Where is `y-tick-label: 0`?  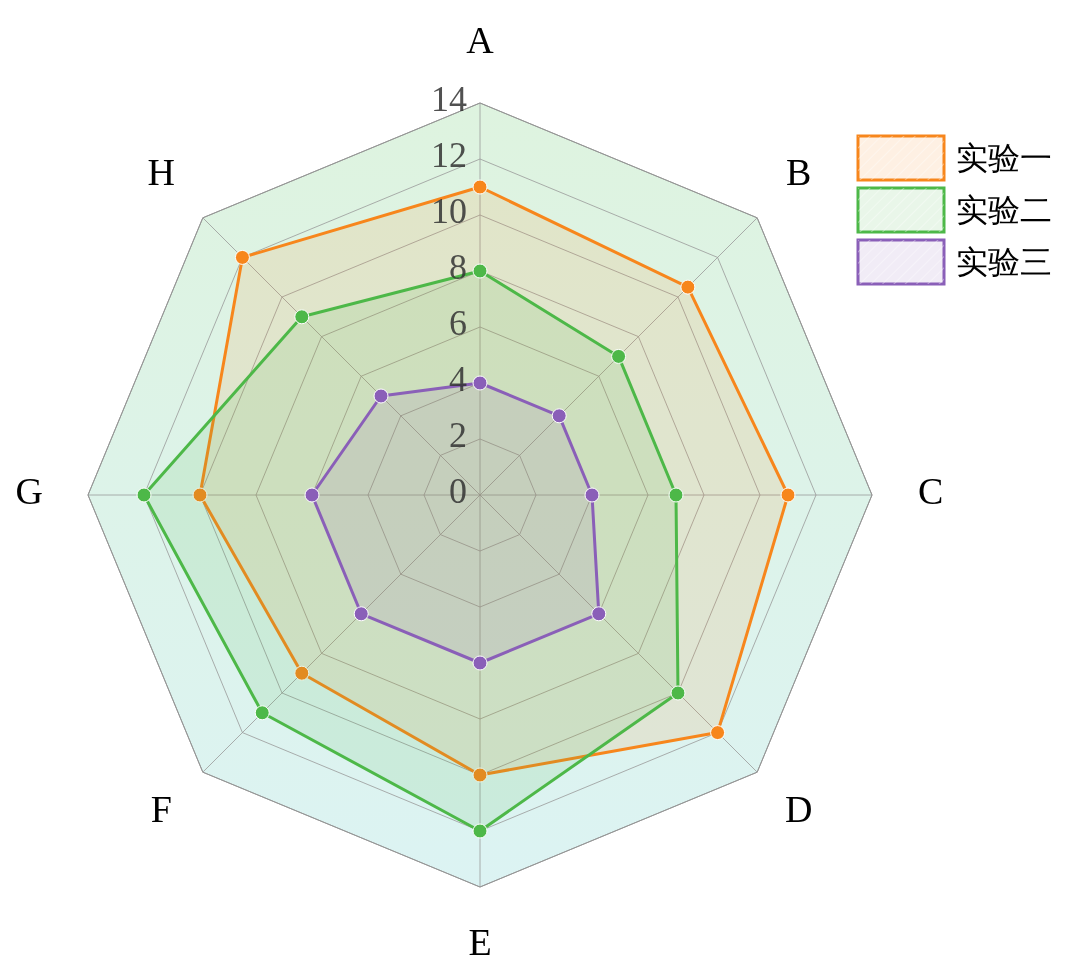 y-tick-label: 0 is located at coordinates (458, 491).